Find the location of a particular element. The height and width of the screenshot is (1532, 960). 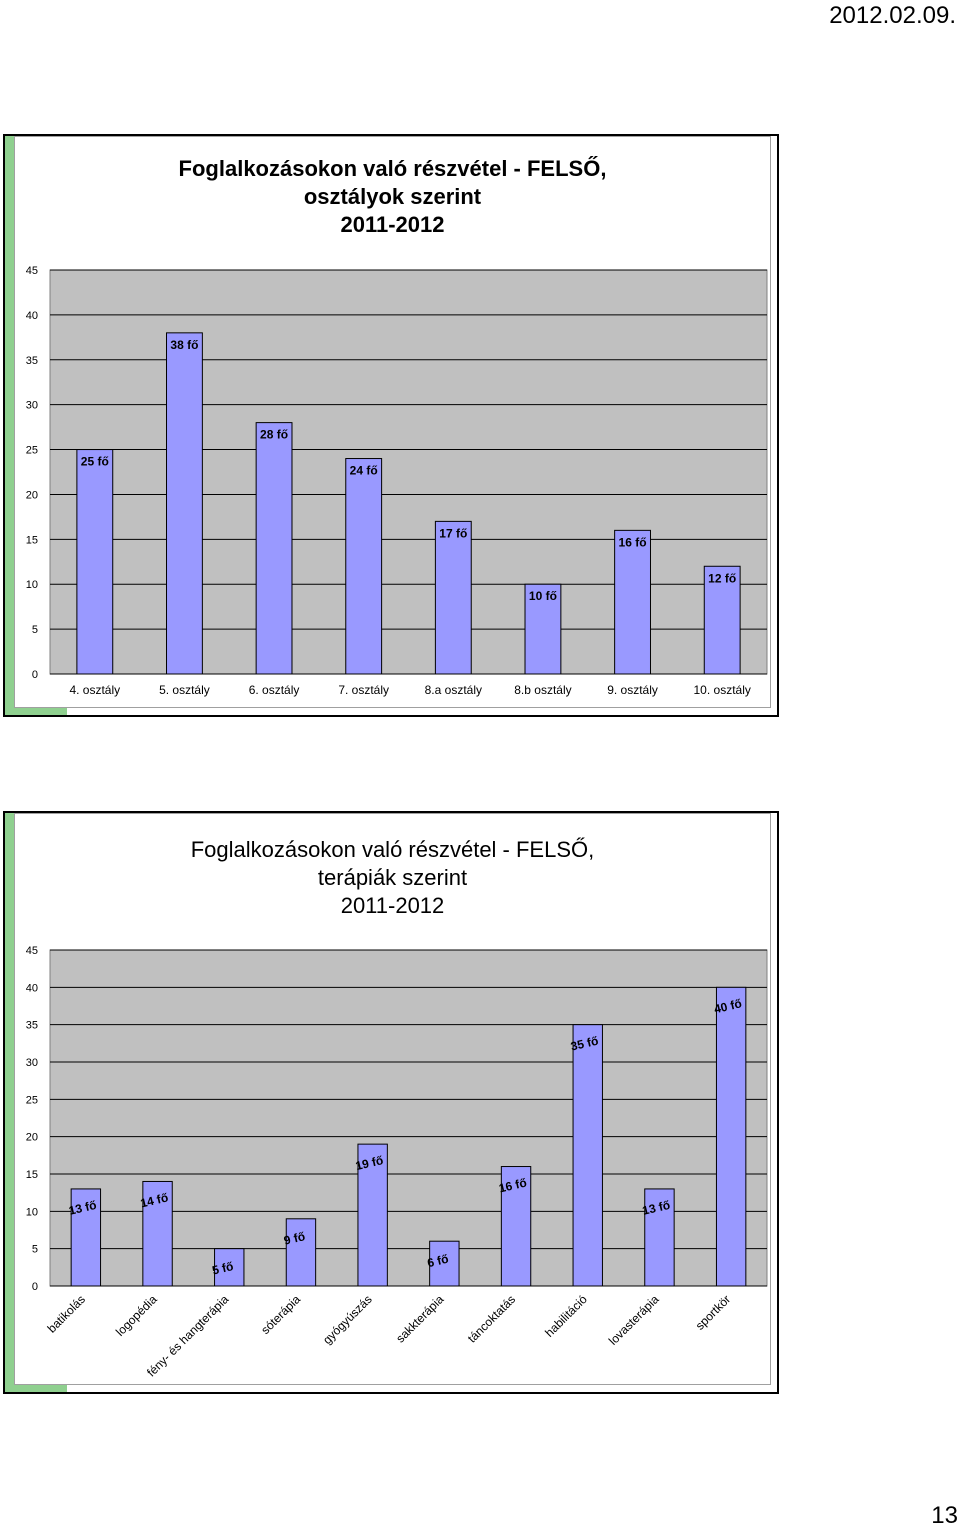

data-label: 35 fő is located at coordinates (584, 1044).